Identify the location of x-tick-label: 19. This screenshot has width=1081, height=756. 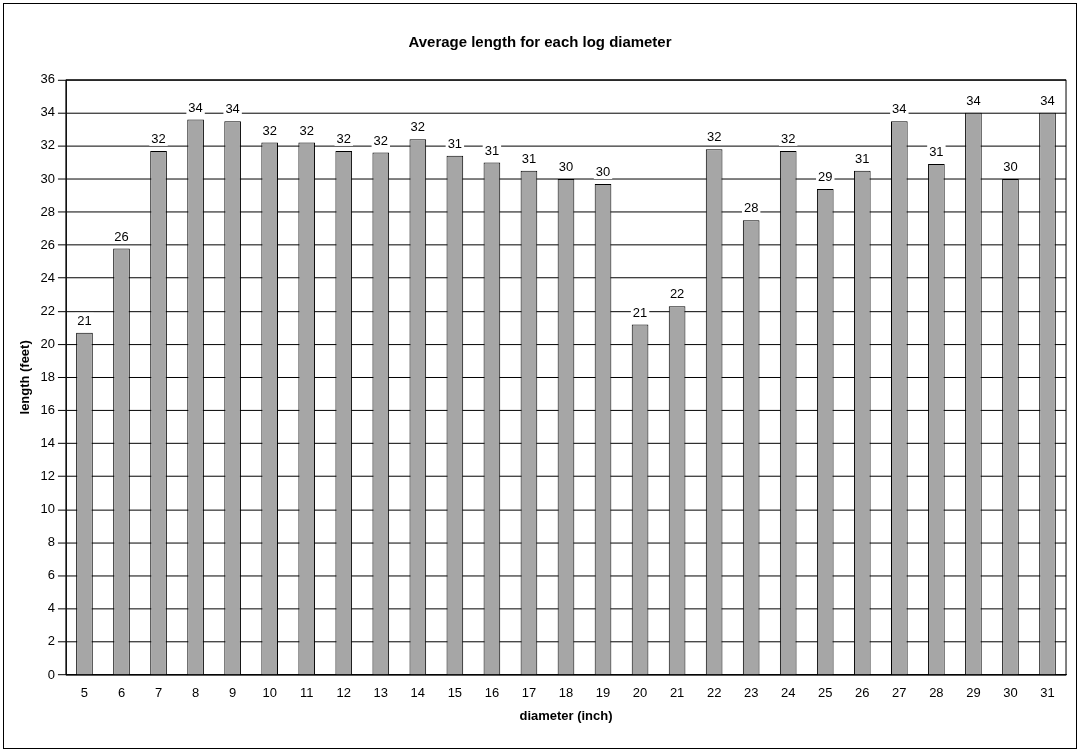
(603, 693).